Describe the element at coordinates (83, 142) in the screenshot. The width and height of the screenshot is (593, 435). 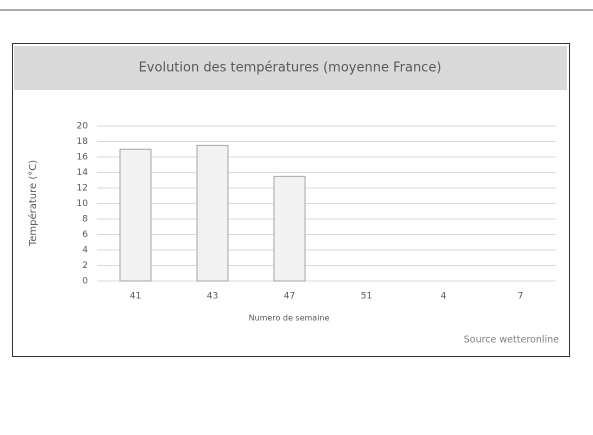
I see `y-tick-label: 18` at that location.